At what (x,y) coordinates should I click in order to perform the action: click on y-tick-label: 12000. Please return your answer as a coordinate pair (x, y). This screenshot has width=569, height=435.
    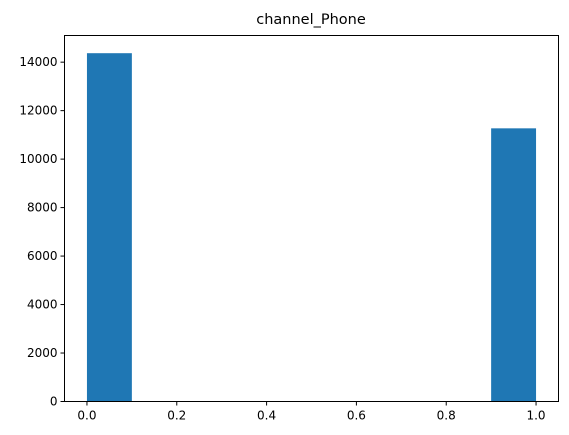
    Looking at the image, I should click on (38, 111).